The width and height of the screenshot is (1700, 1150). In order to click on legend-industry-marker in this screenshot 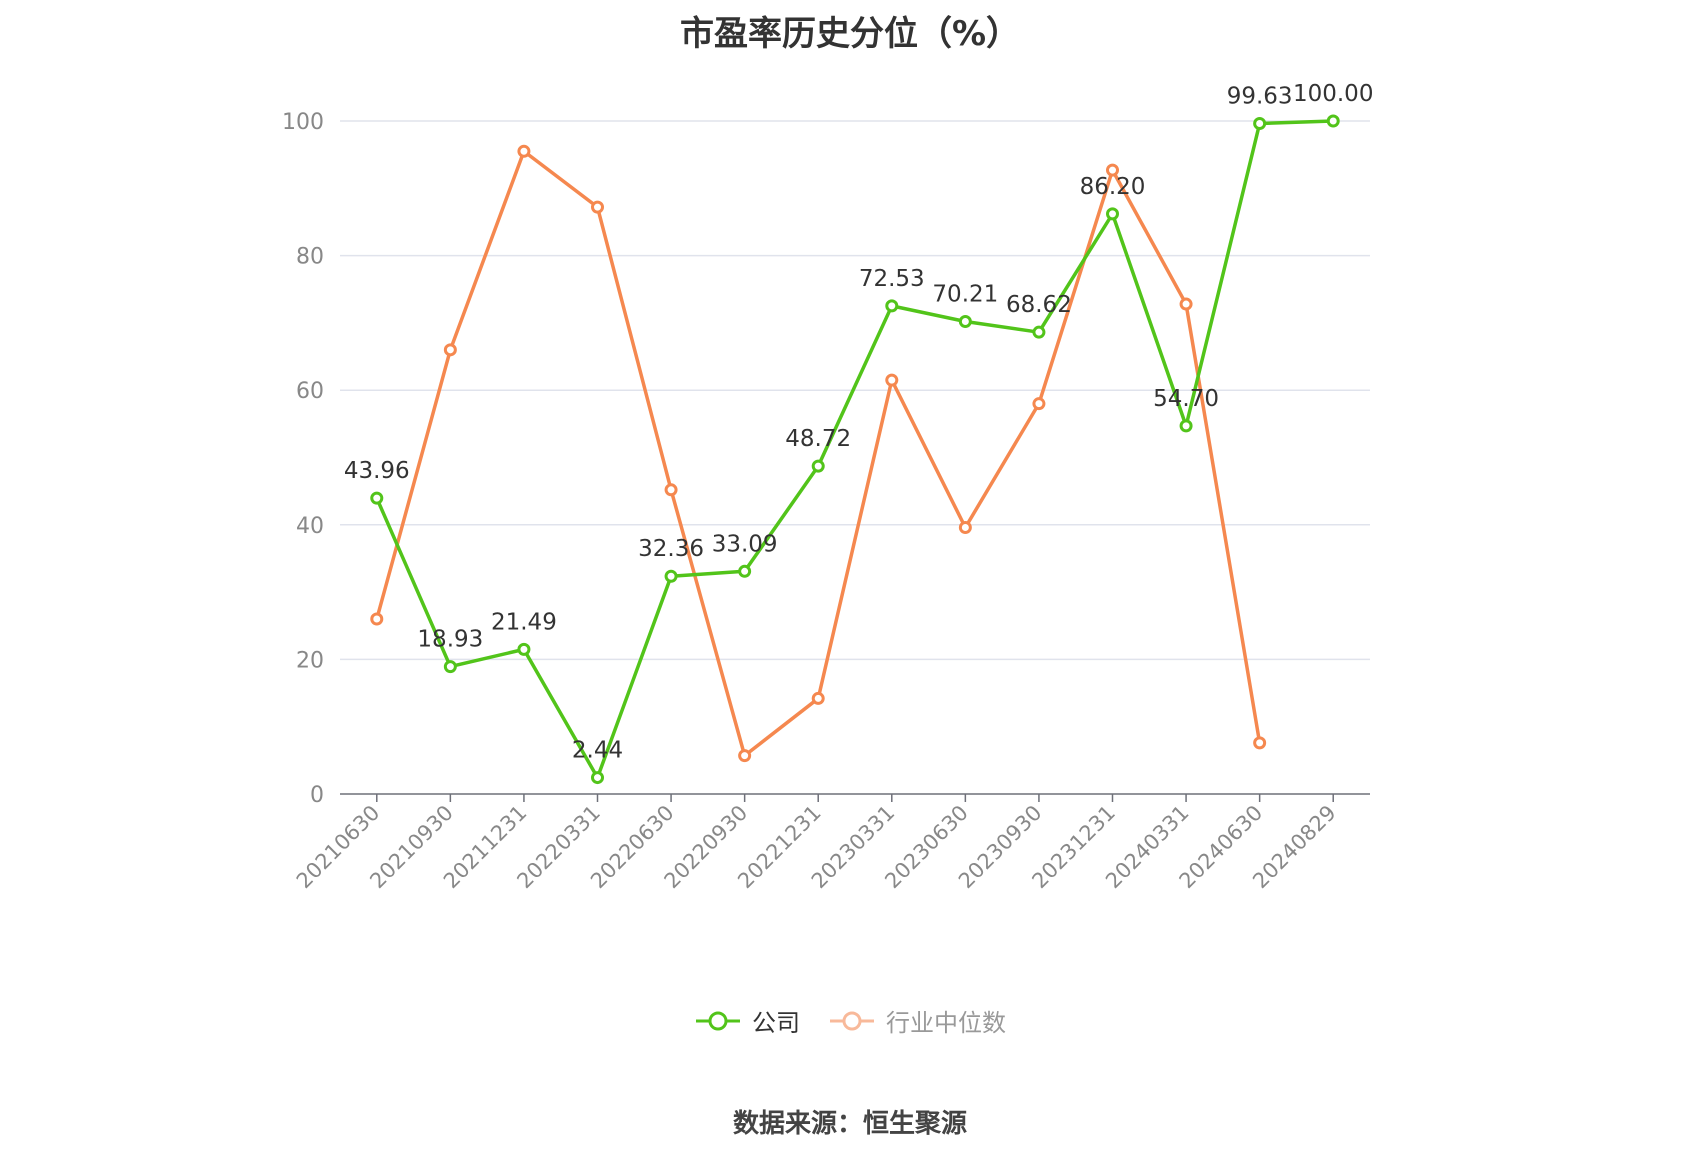, I will do `click(852, 1020)`.